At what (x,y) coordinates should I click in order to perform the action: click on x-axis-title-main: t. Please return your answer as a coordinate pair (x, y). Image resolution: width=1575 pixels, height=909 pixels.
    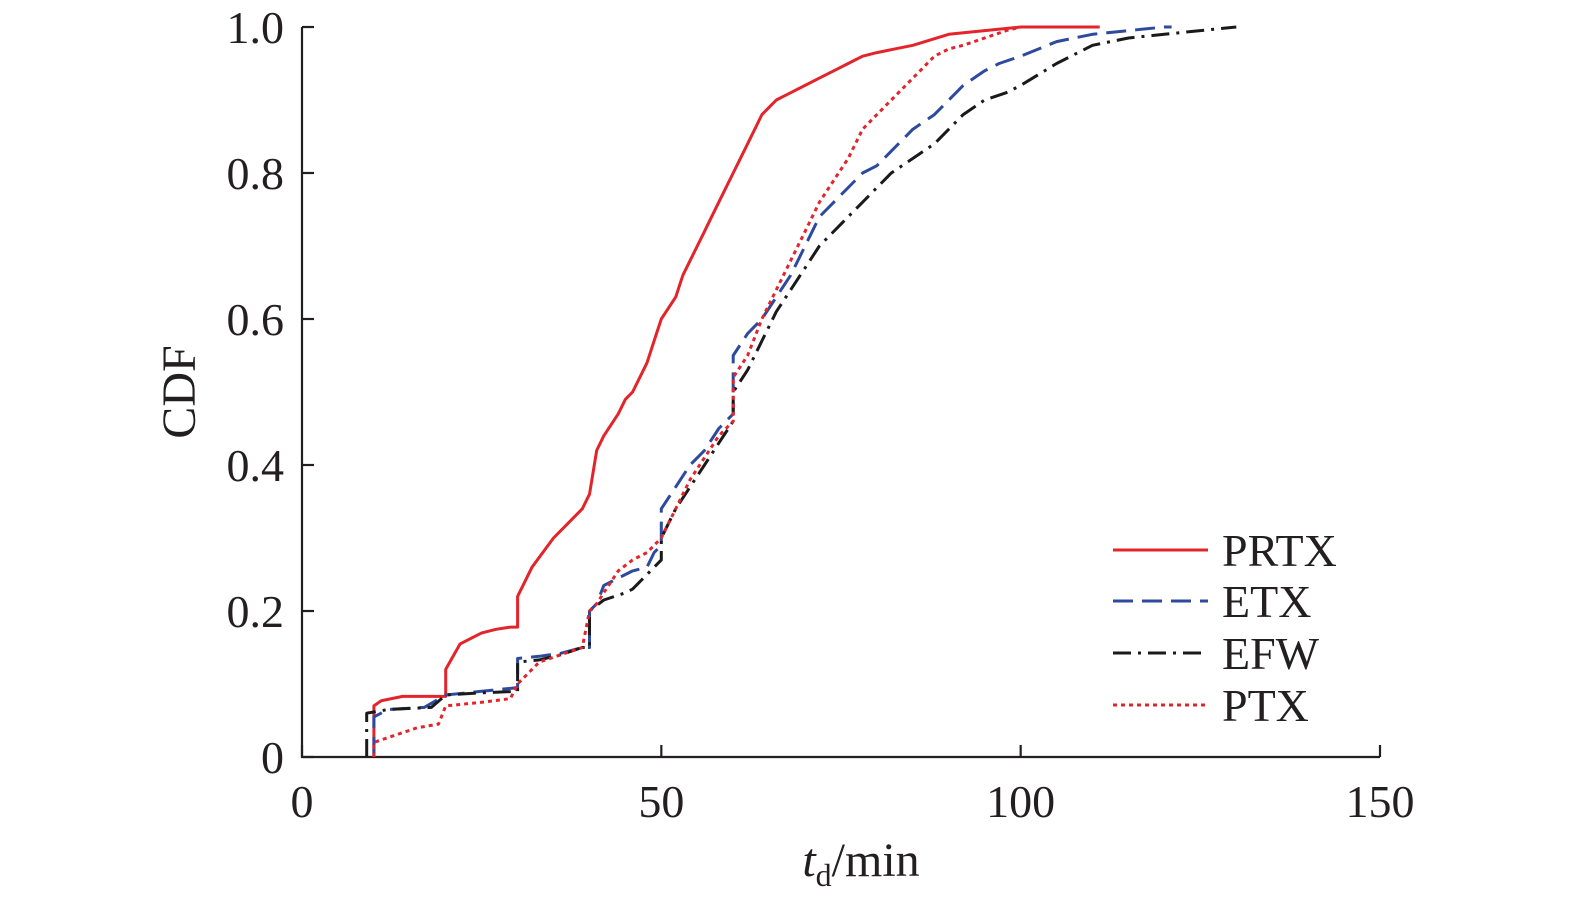
    Looking at the image, I should click on (809, 860).